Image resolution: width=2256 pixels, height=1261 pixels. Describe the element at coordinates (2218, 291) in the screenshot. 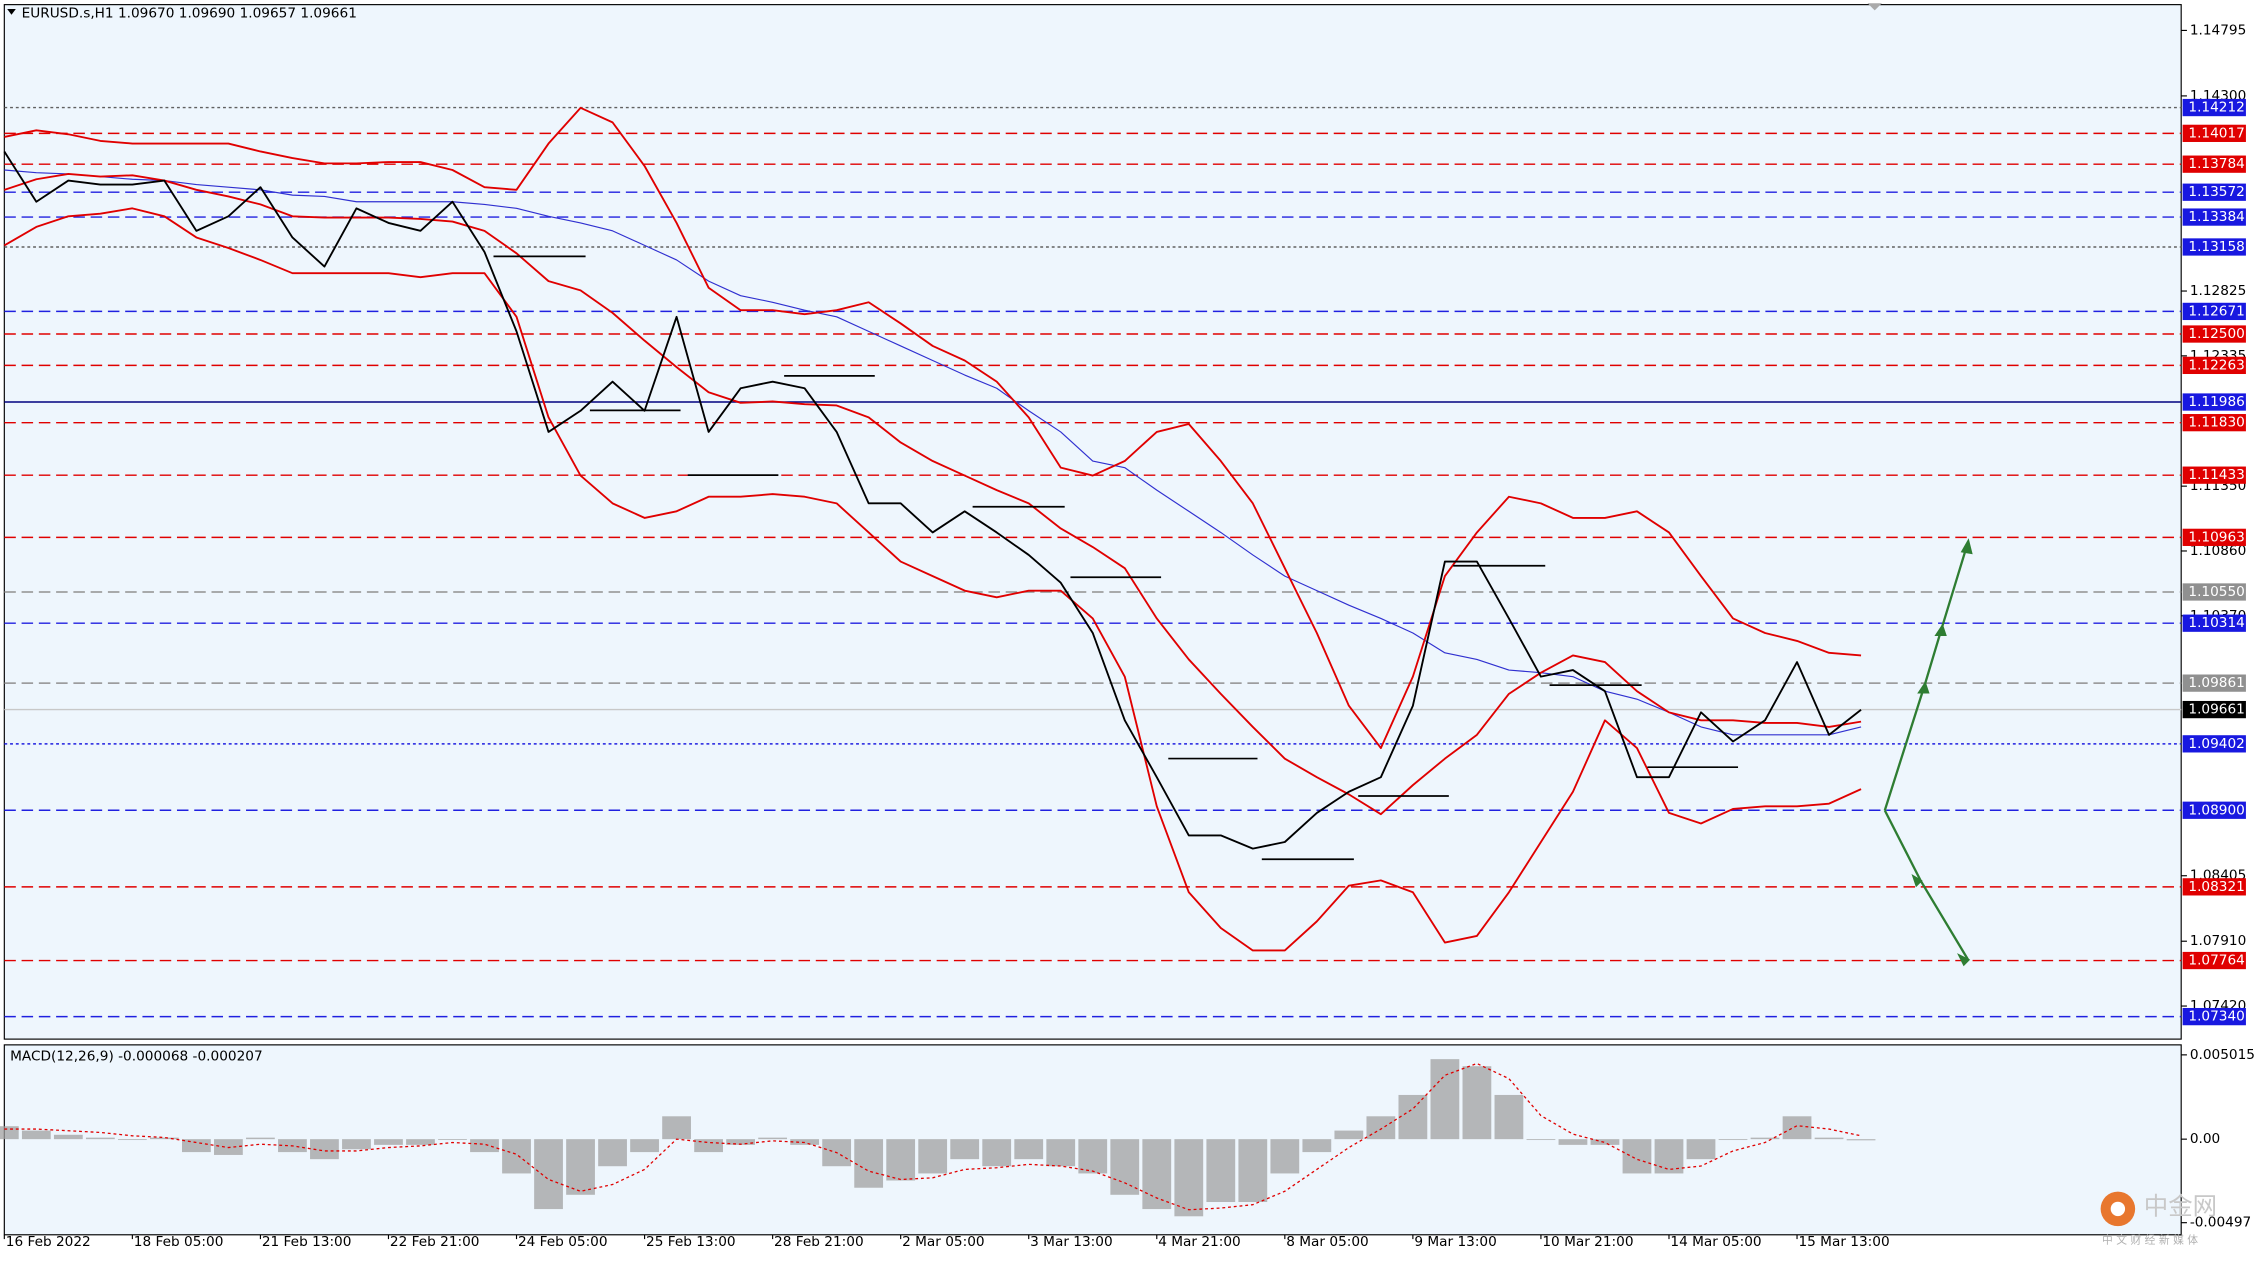

I see `y-tick-label: 1.12825` at that location.